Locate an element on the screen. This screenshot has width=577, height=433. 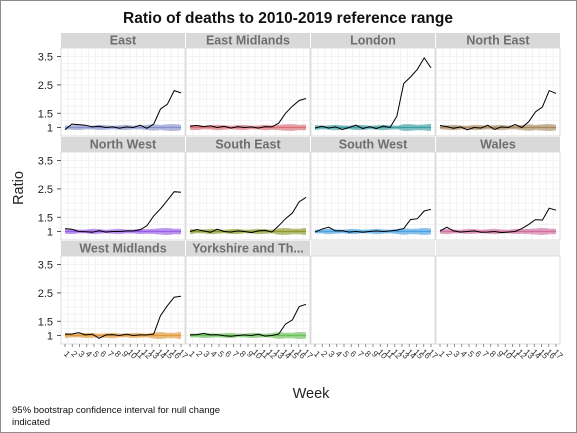
facet-strip-label: North West is located at coordinates (123, 145).